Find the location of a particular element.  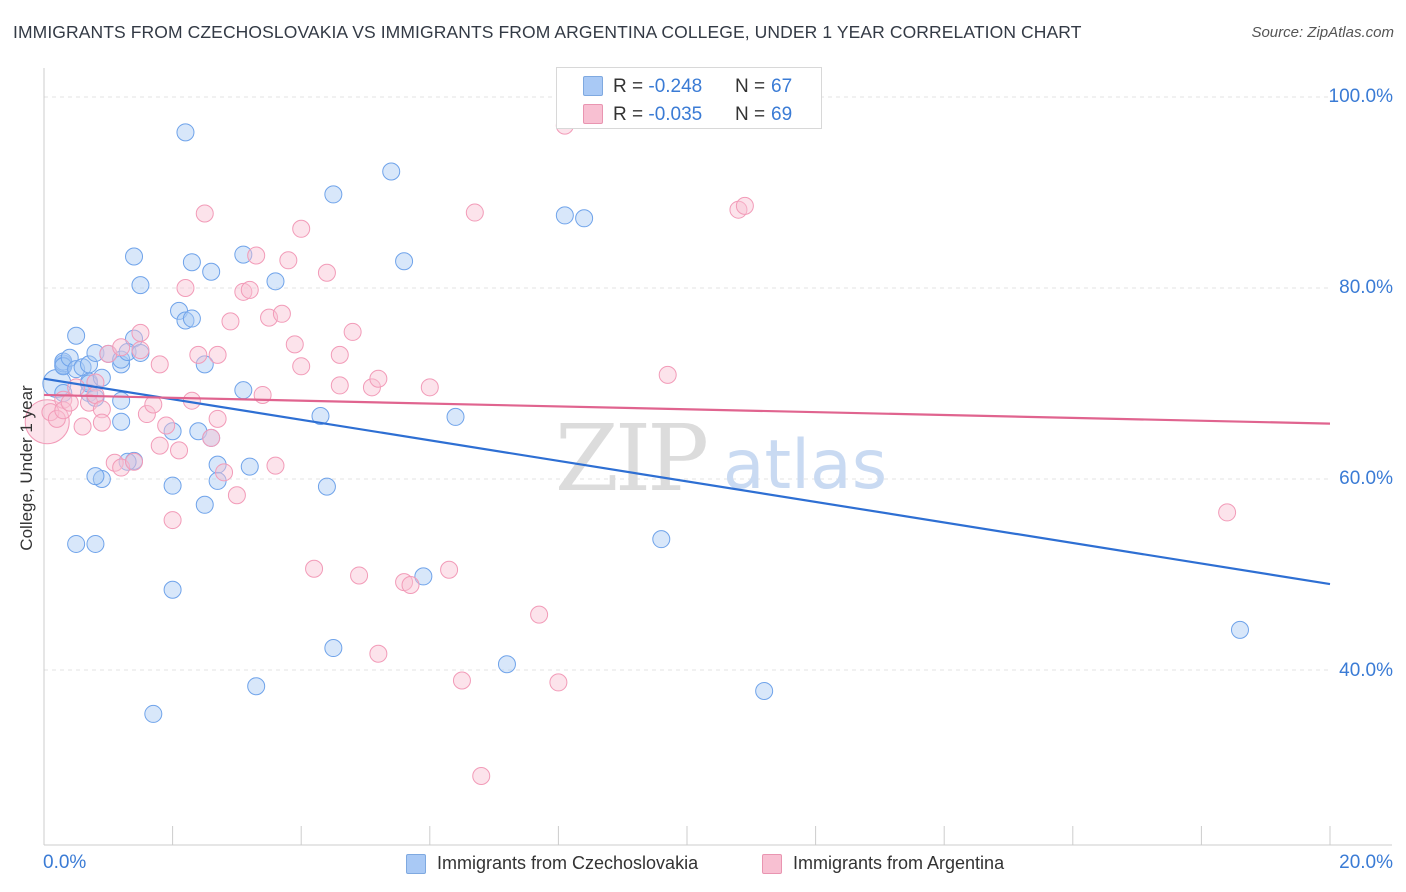

legend-swatch-argentina is located at coordinates (593, 114).